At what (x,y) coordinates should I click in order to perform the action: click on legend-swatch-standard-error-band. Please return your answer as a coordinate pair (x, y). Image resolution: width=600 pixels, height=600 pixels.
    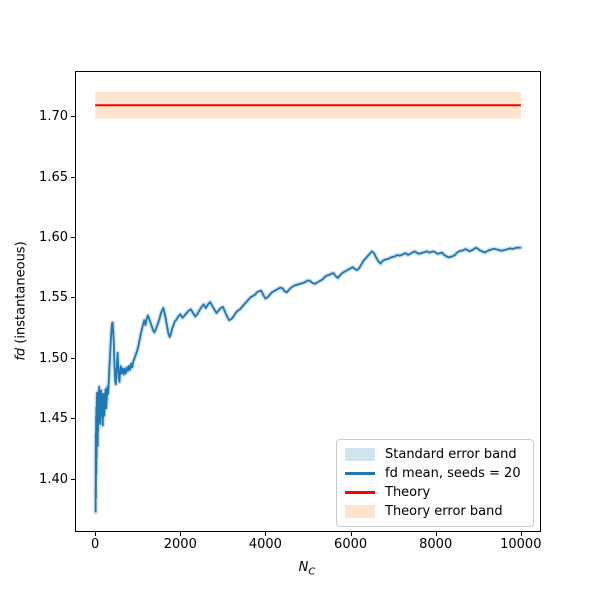
    Looking at the image, I should click on (360, 454).